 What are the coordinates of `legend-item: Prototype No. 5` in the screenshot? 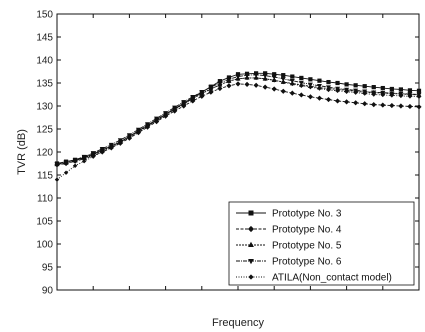 It's located at (289, 246).